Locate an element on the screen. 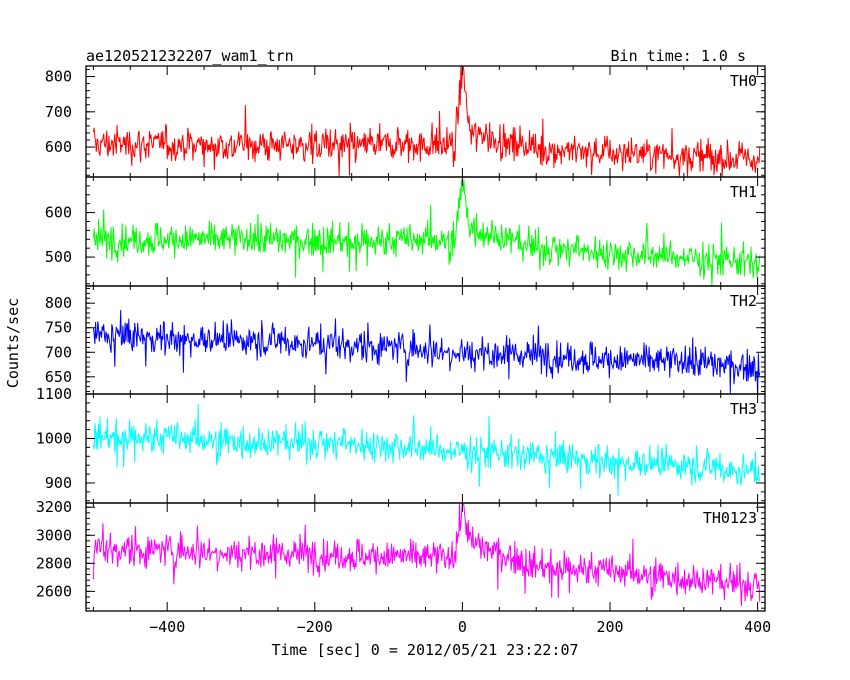 The image size is (850, 680). y-tick-label-th0: 800 is located at coordinates (58, 77).